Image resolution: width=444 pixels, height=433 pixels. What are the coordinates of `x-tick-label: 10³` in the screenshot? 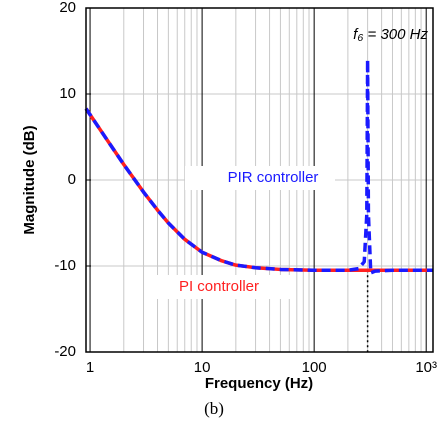 It's located at (426, 367).